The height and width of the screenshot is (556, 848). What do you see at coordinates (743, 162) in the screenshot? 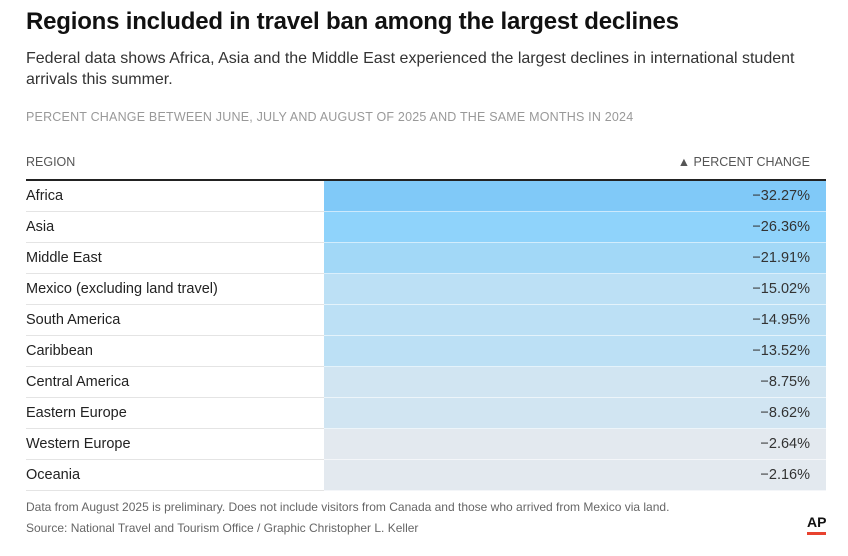
I see `column-header-percent-change: ▲ PERCENT CHANGE` at bounding box center [743, 162].